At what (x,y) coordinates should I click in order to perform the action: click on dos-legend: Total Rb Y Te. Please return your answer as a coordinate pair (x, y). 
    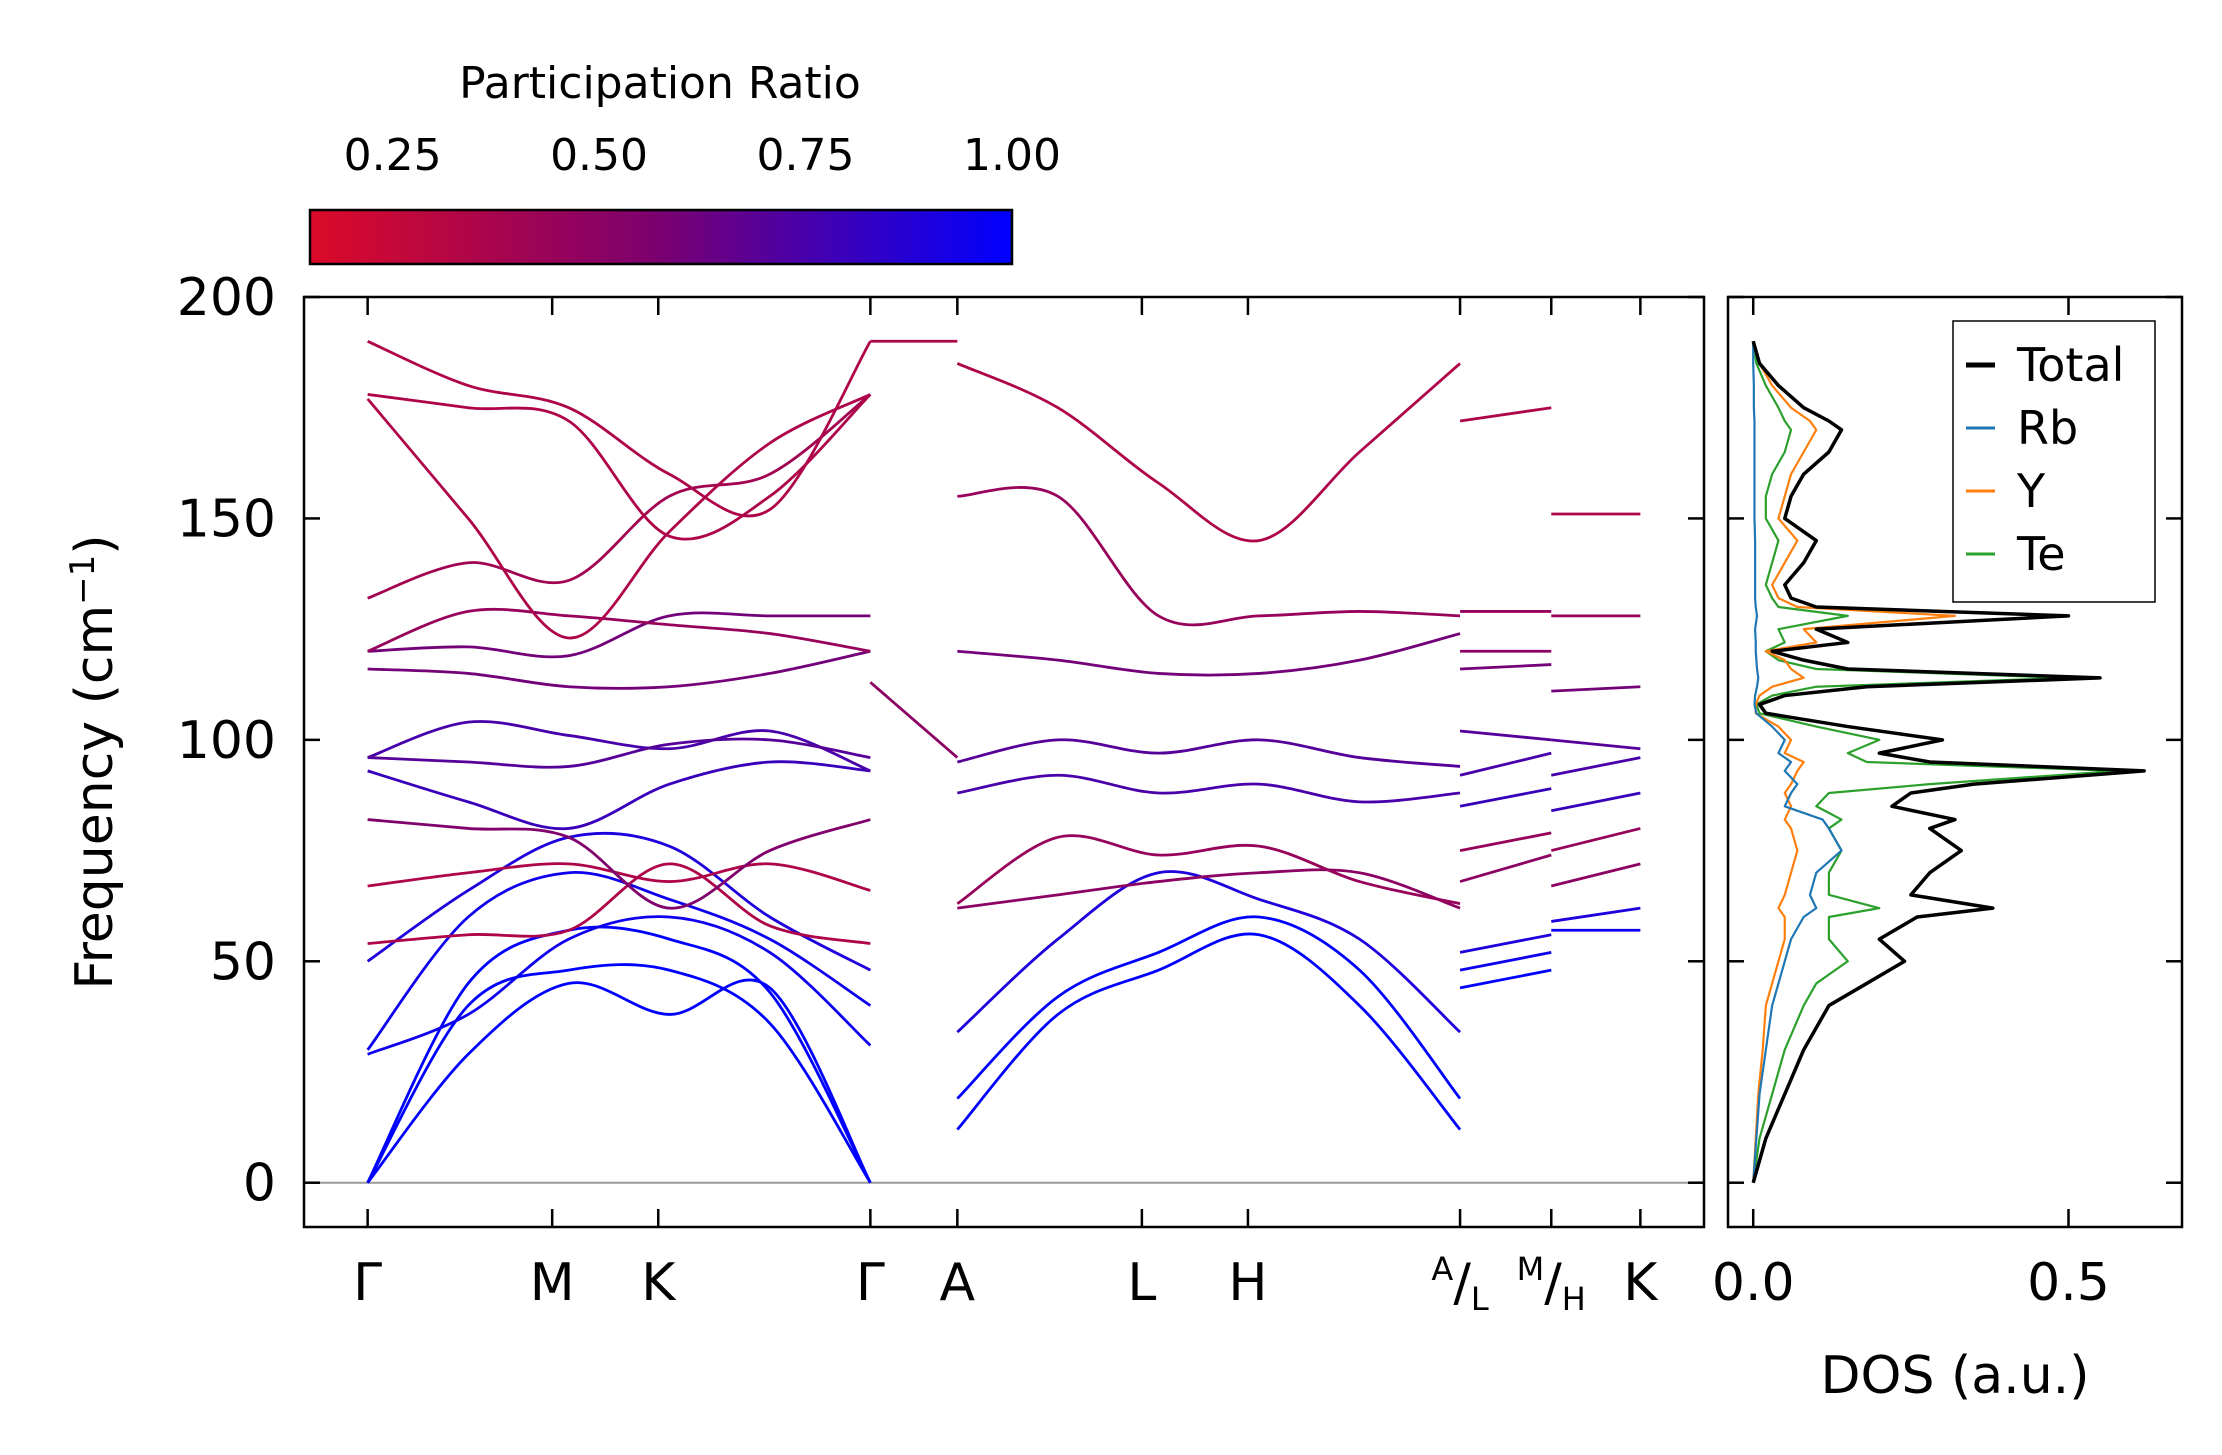
    Looking at the image, I should click on (2054, 461).